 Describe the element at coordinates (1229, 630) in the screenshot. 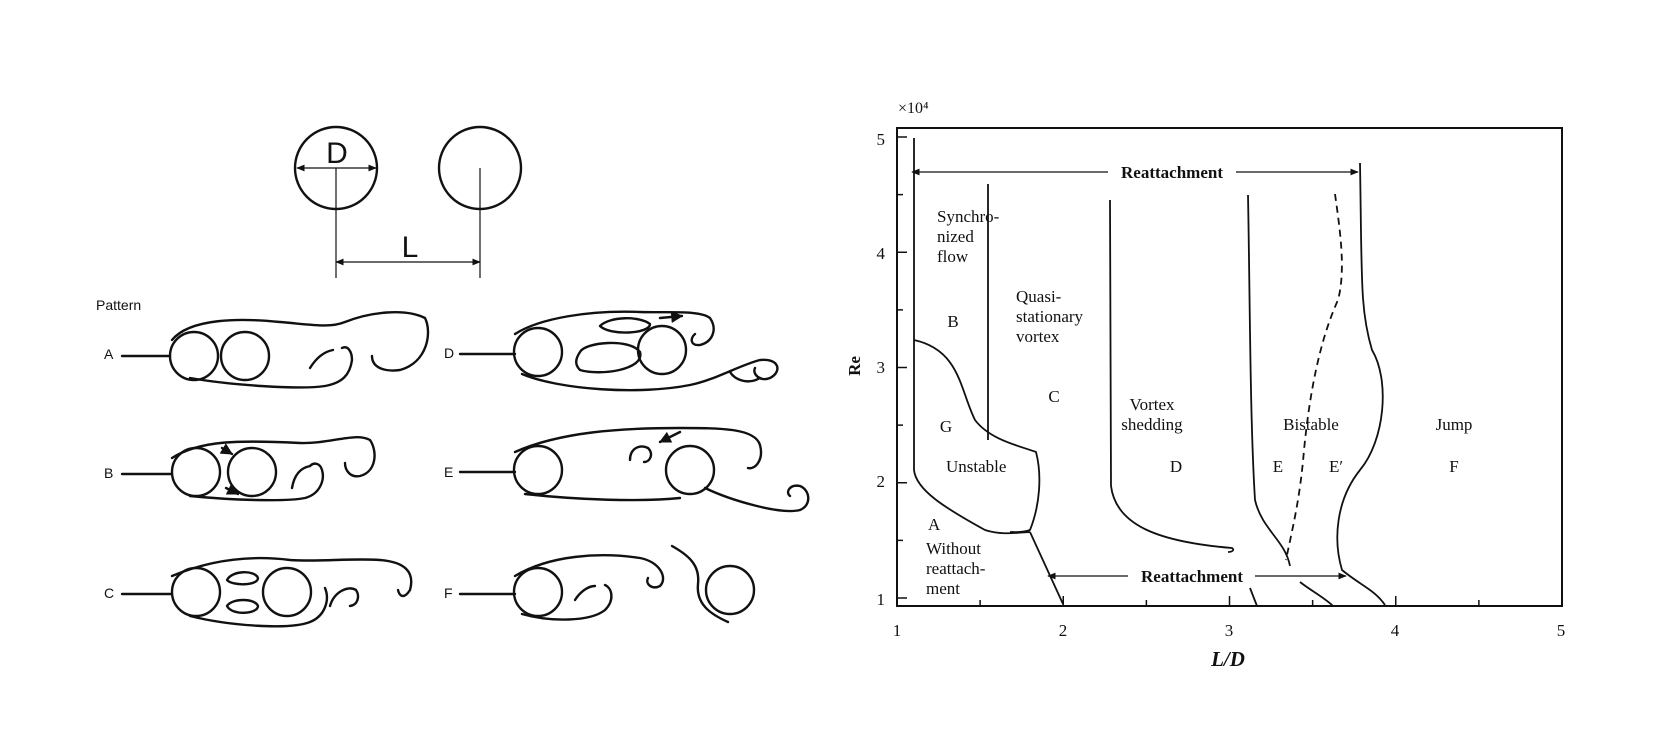

I see `x-tick-label: 3` at that location.